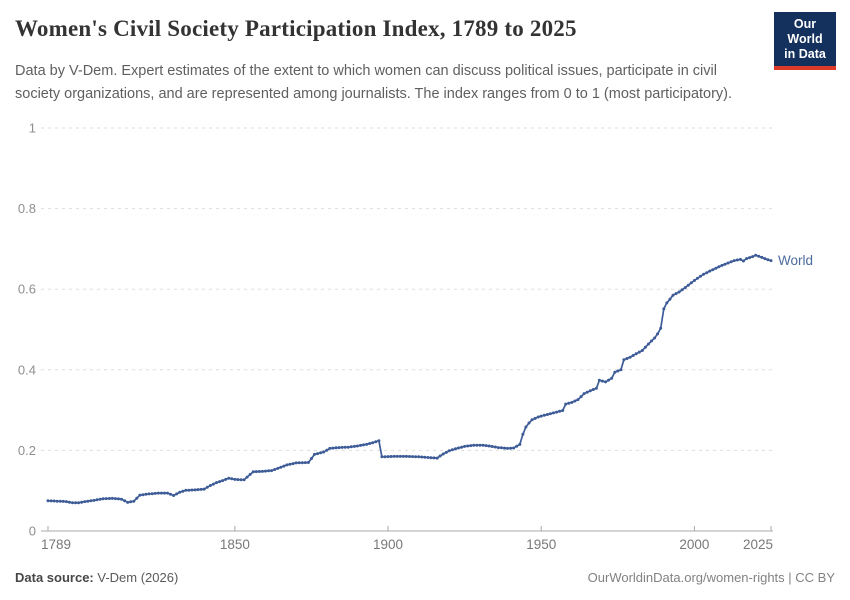  Describe the element at coordinates (407, 544) in the screenshot. I see `x-axis-labels: 1789 1850 1900 1950 2000 2025` at that location.